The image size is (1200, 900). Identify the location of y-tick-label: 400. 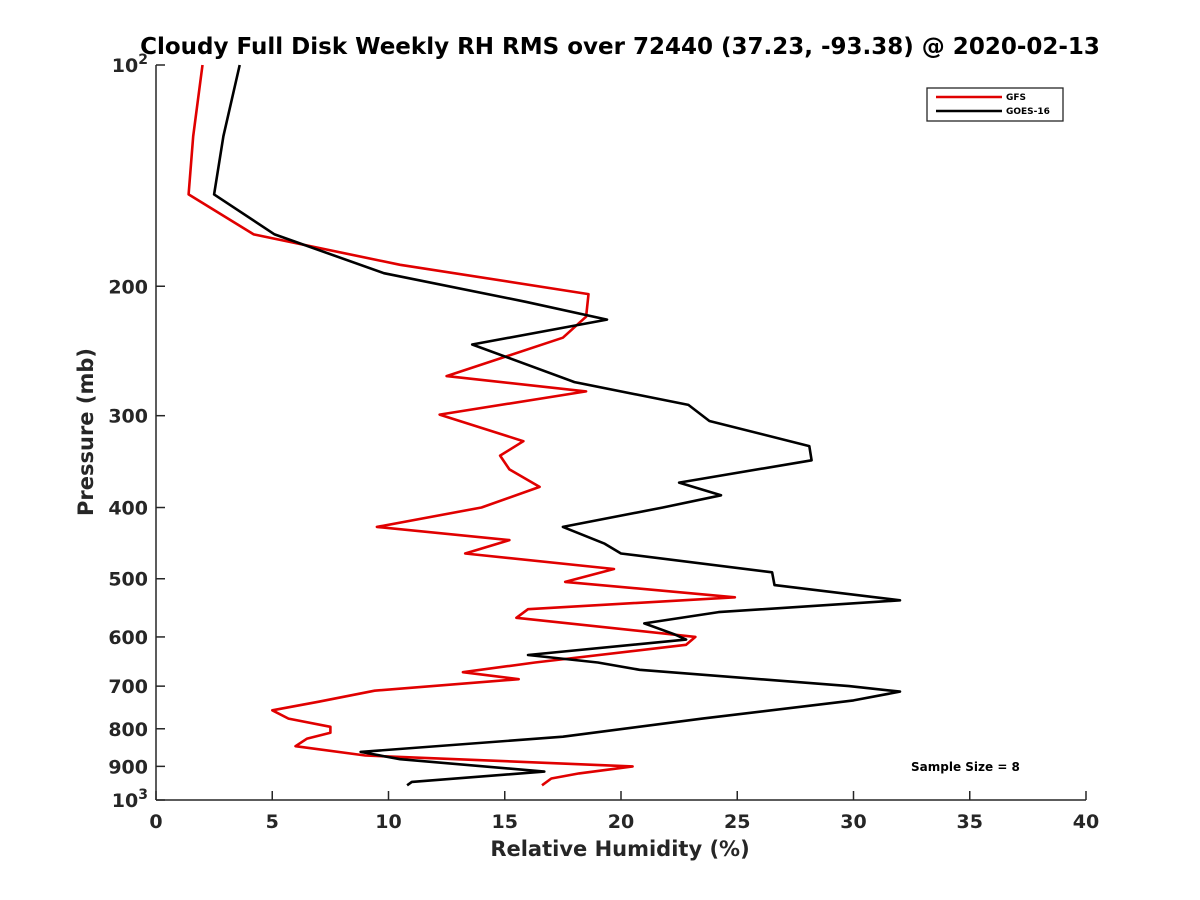
(128, 509).